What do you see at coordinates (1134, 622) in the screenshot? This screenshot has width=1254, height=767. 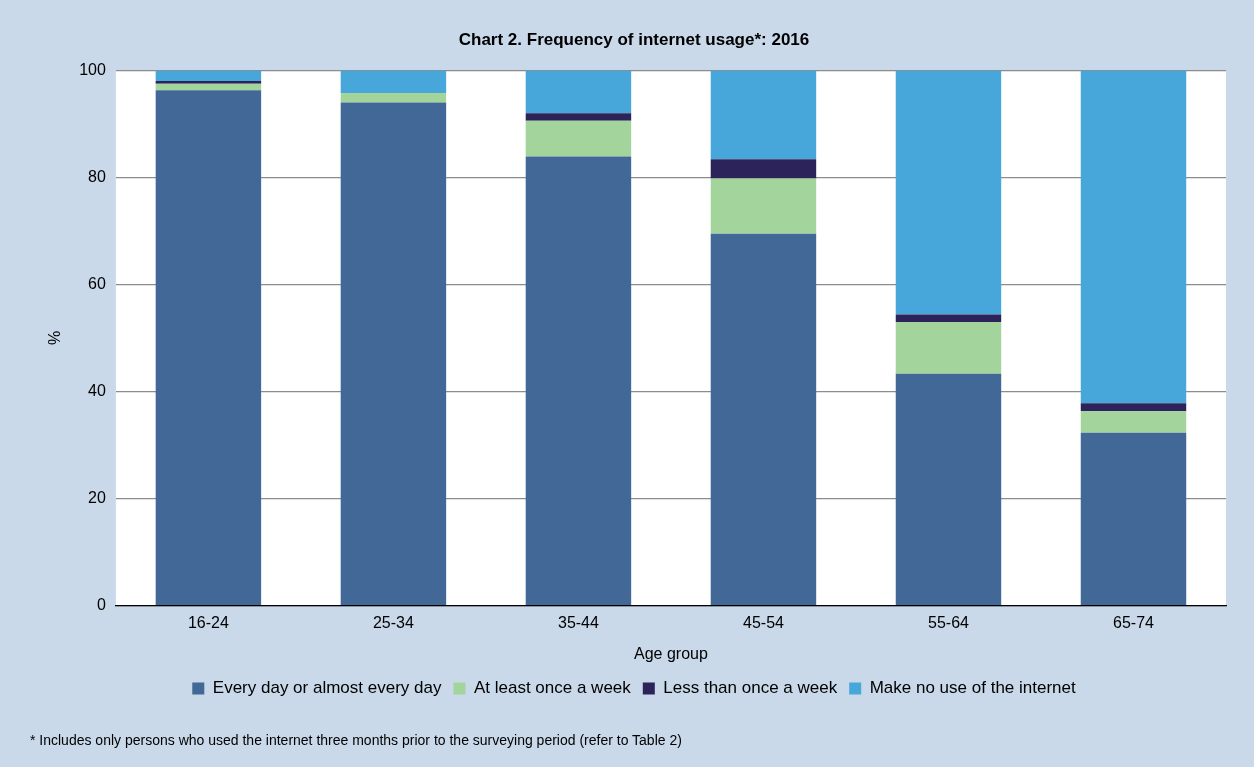 I see `x-tick-label: 65-74` at bounding box center [1134, 622].